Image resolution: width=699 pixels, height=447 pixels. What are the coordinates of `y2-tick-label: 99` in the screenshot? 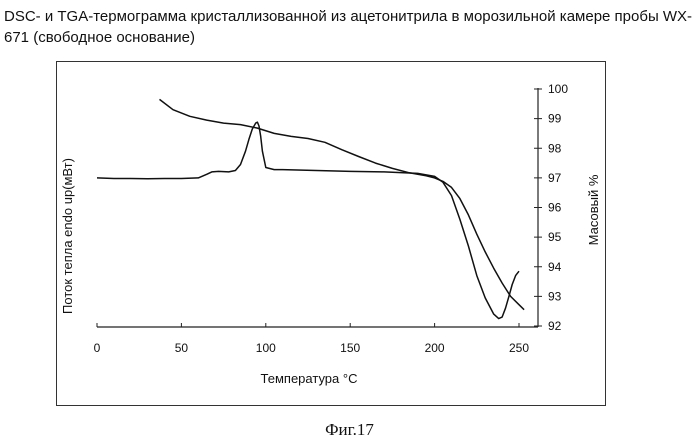 It's located at (555, 119).